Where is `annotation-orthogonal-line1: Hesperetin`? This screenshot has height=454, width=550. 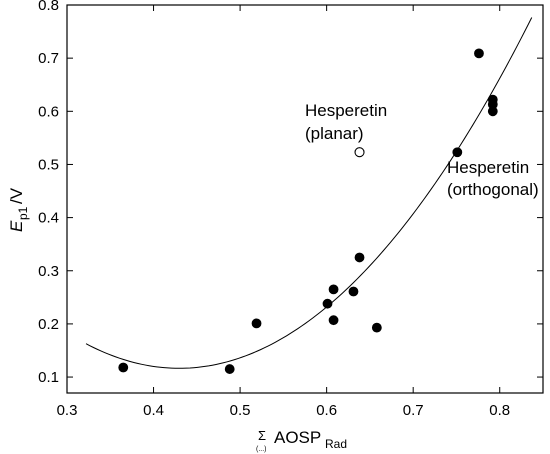
annotation-orthogonal-line1: Hesperetin is located at coordinates (488, 167).